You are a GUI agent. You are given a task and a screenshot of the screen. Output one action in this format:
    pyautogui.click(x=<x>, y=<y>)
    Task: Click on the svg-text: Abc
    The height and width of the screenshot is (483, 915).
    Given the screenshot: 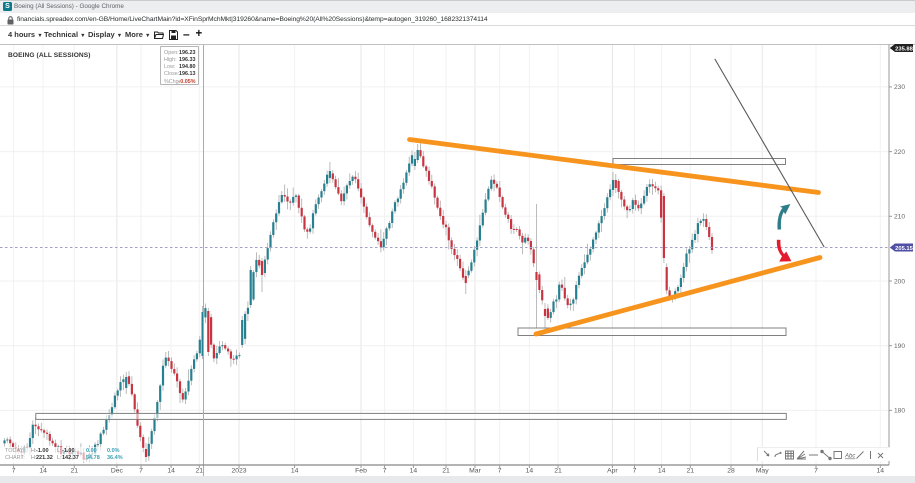 What is the action you would take?
    pyautogui.click(x=849, y=457)
    